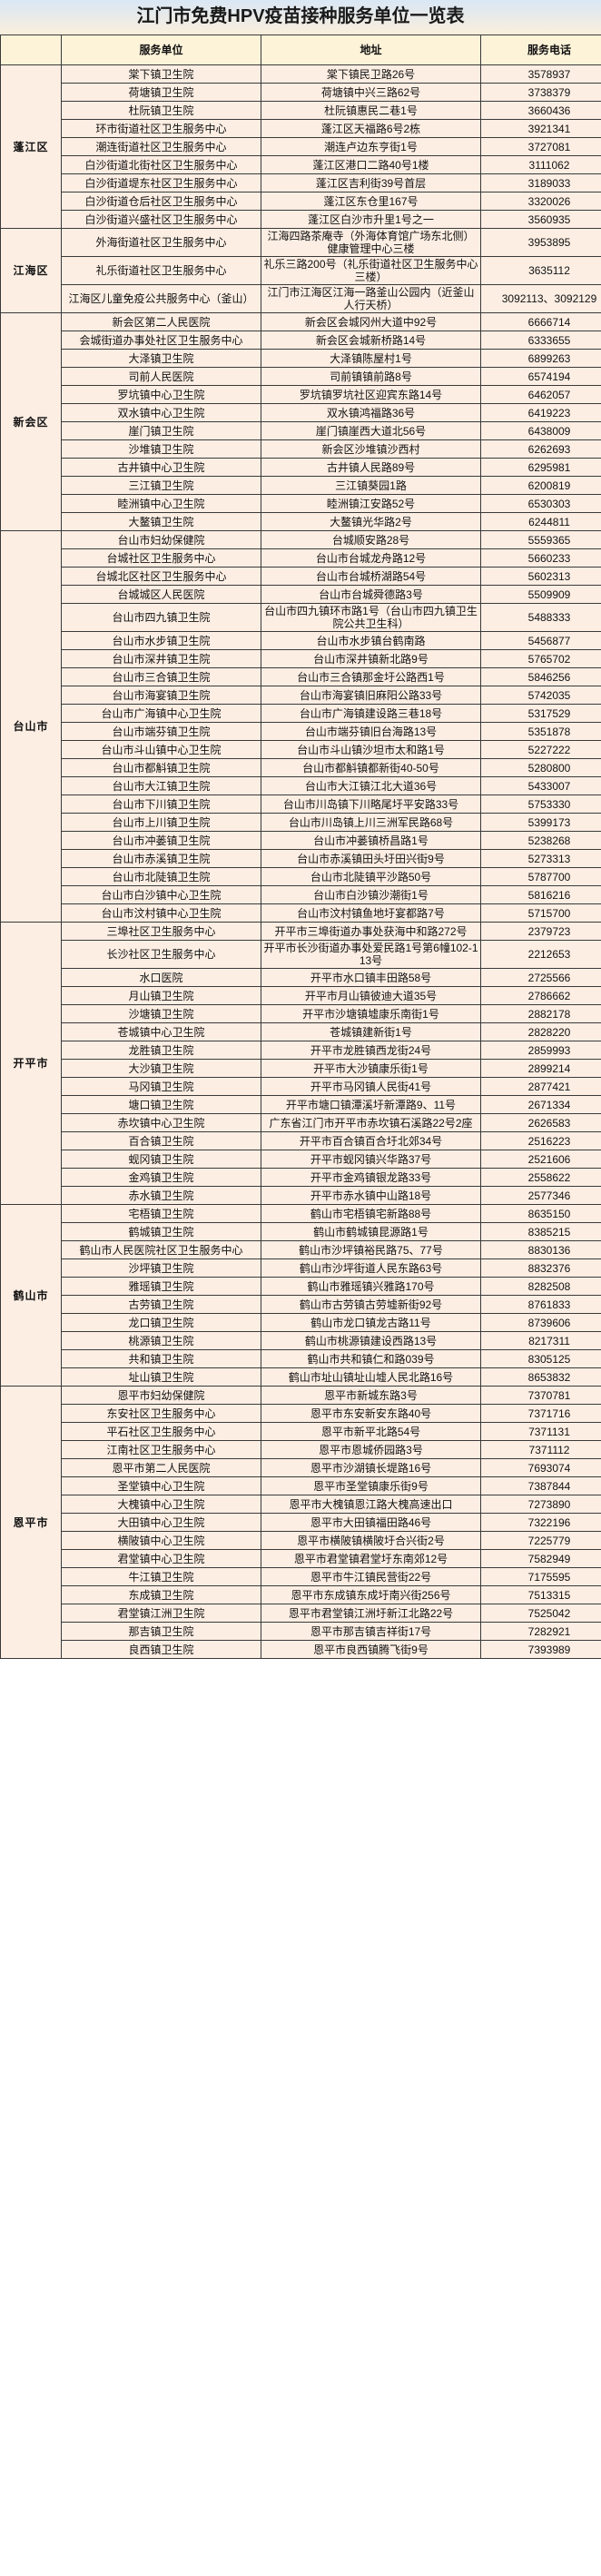 The image size is (601, 2576). Describe the element at coordinates (540, 486) in the screenshot. I see `tel-cell: 6200819` at that location.